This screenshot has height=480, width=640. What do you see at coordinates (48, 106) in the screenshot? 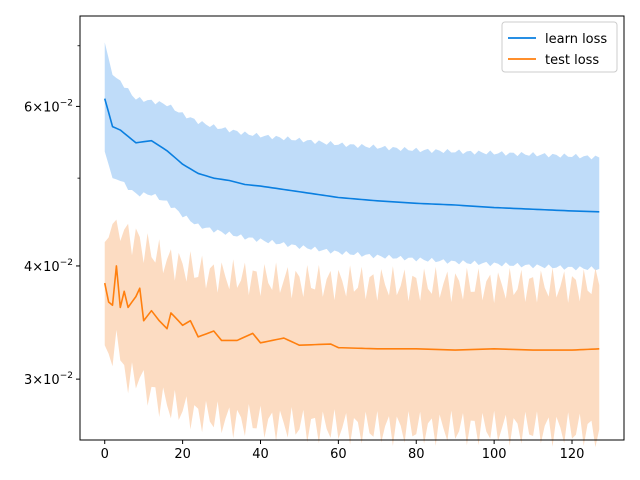
I see `y-tick-label: 6×10⁻²` at bounding box center [48, 106].